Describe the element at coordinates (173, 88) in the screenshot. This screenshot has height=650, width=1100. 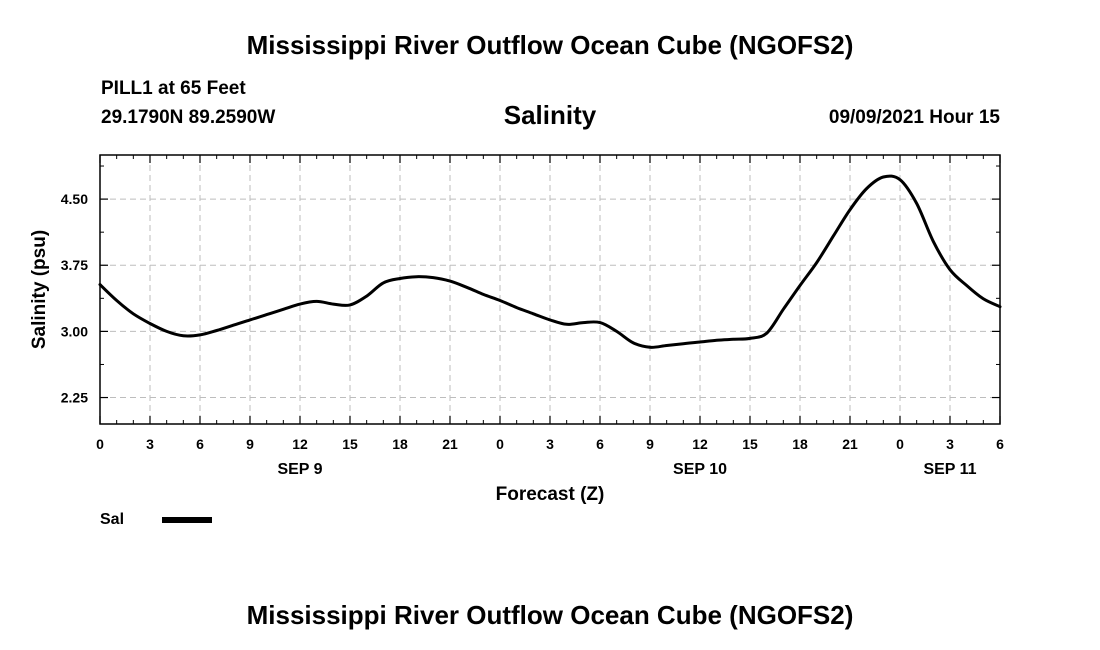
I see `station-label: PILL1 at 65 Feet` at that location.